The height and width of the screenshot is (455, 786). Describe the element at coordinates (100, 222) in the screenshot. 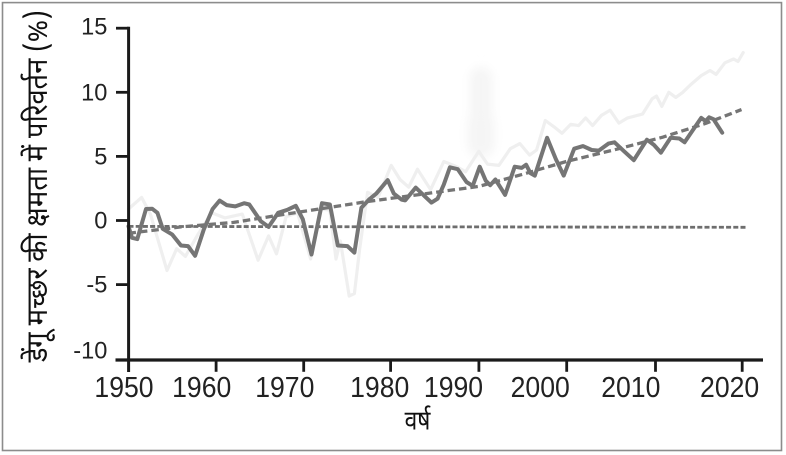

I see `svg-text: 0` at that location.